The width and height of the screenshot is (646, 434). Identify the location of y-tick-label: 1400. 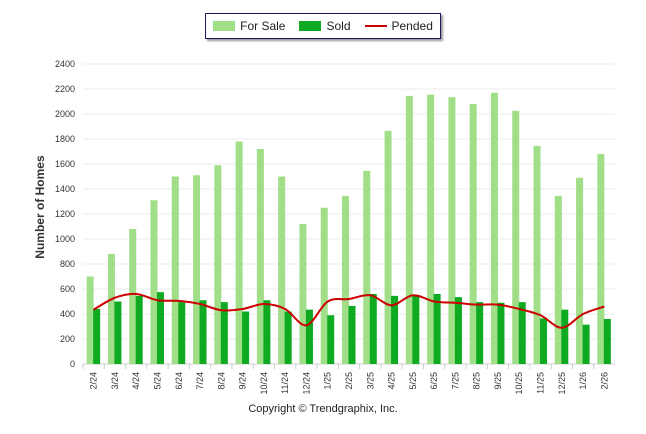
(65, 189).